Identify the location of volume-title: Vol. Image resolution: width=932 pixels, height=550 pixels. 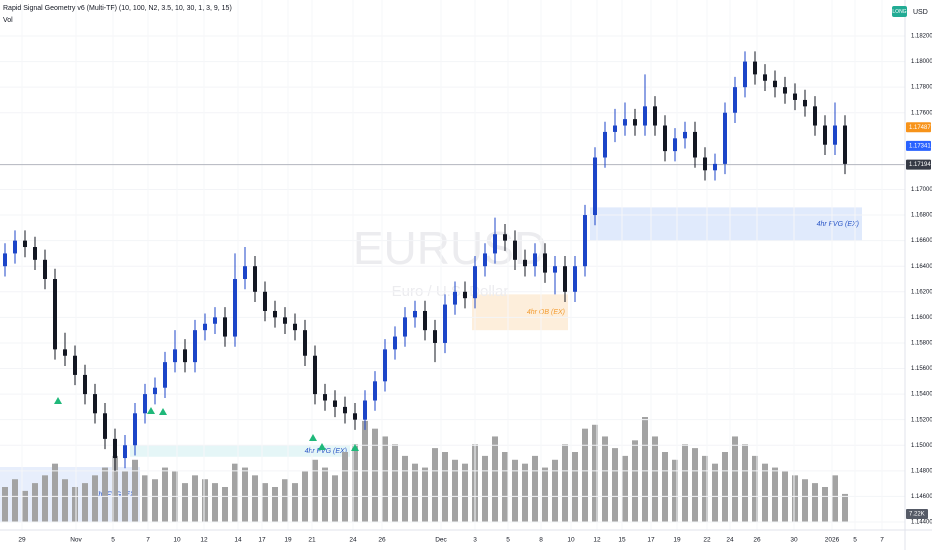
(8, 20).